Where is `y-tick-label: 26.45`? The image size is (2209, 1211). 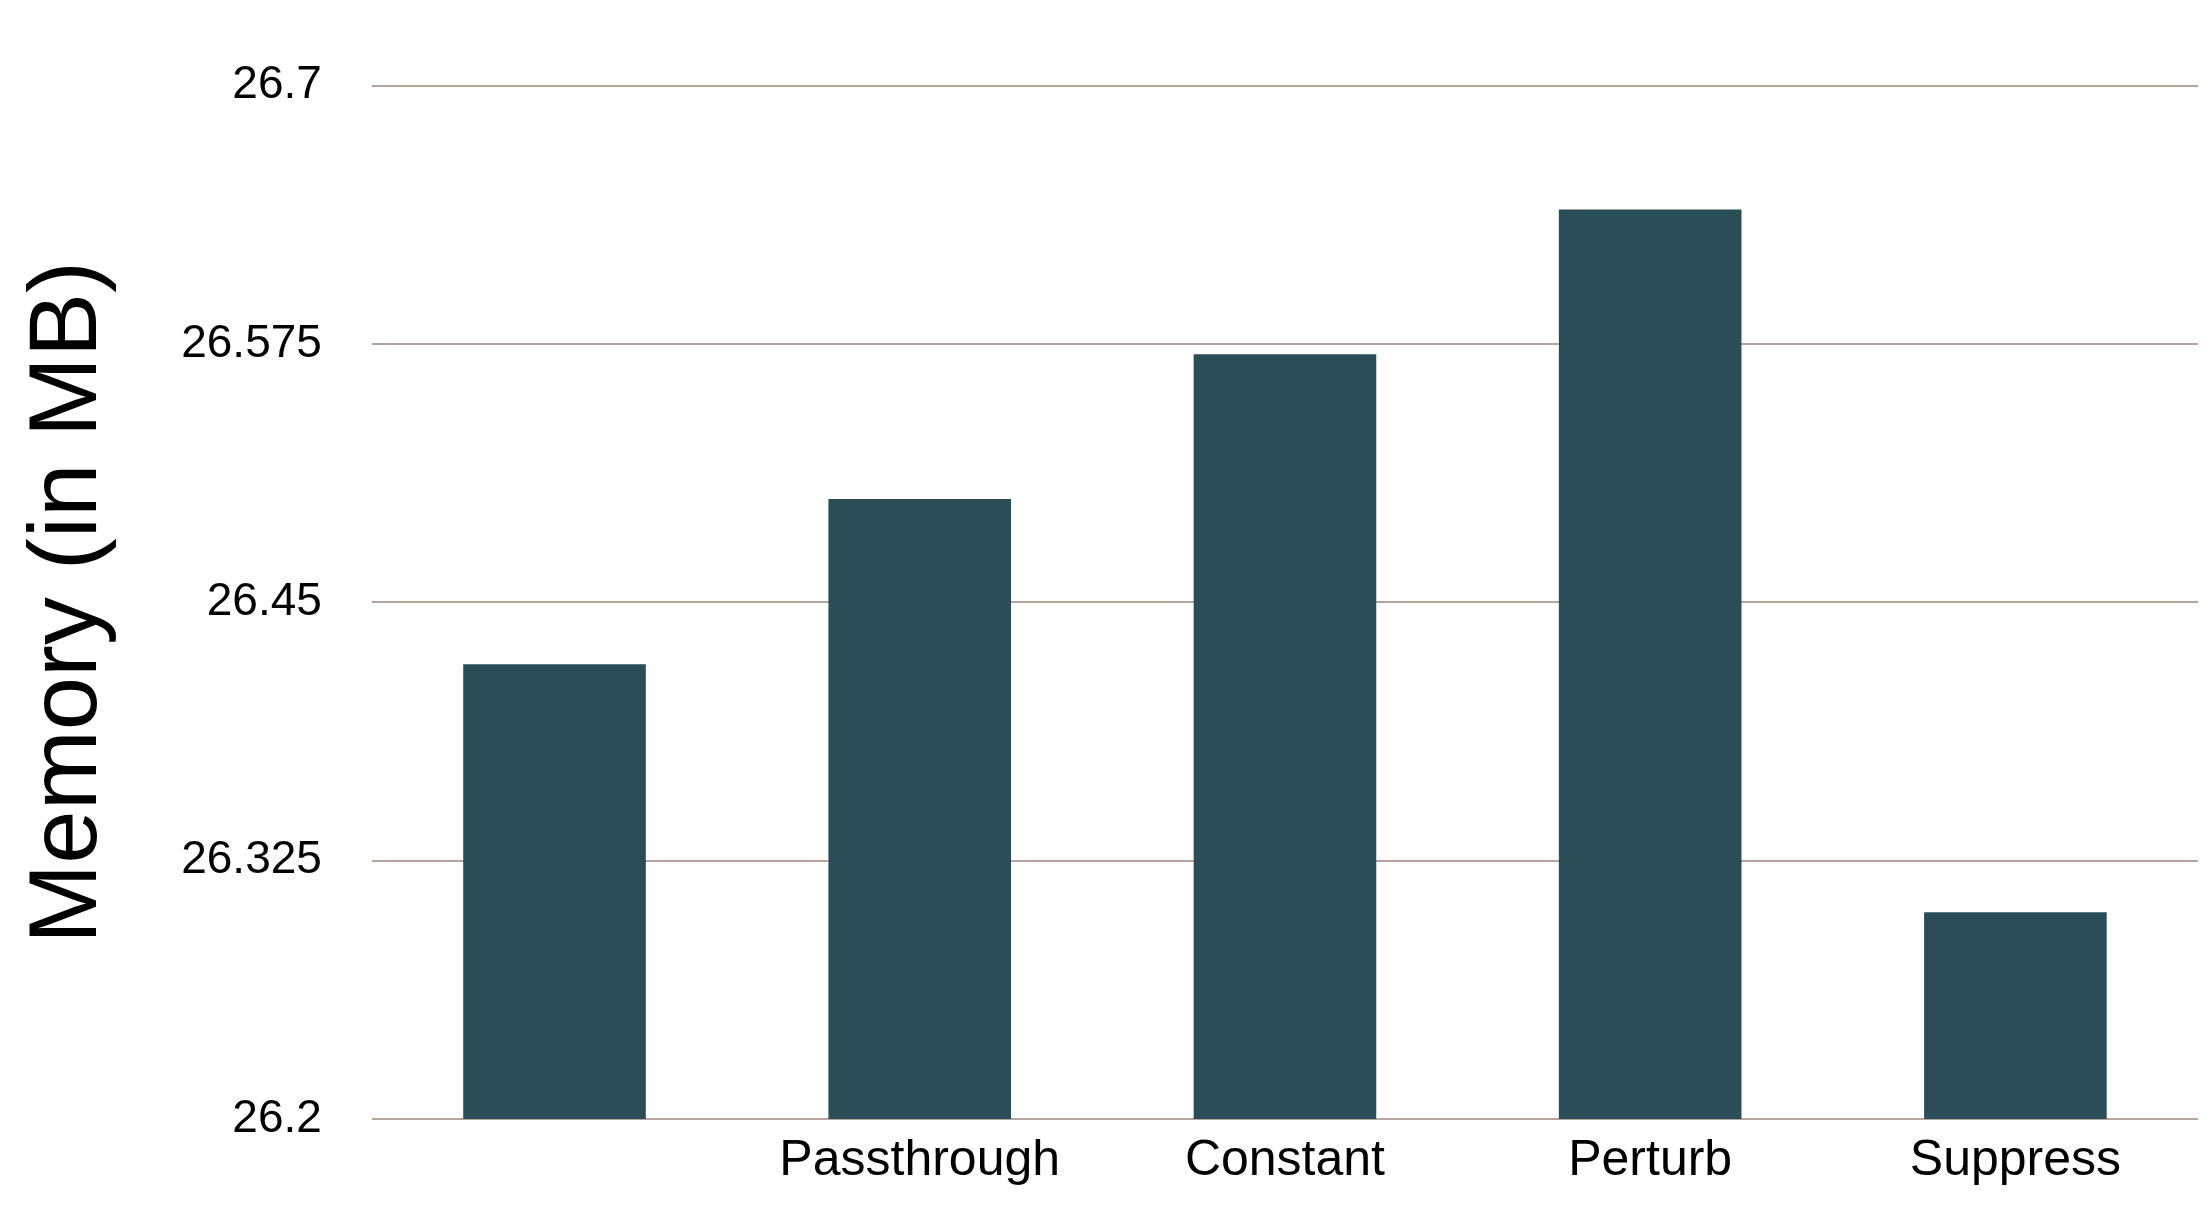
y-tick-label: 26.45 is located at coordinates (264, 598).